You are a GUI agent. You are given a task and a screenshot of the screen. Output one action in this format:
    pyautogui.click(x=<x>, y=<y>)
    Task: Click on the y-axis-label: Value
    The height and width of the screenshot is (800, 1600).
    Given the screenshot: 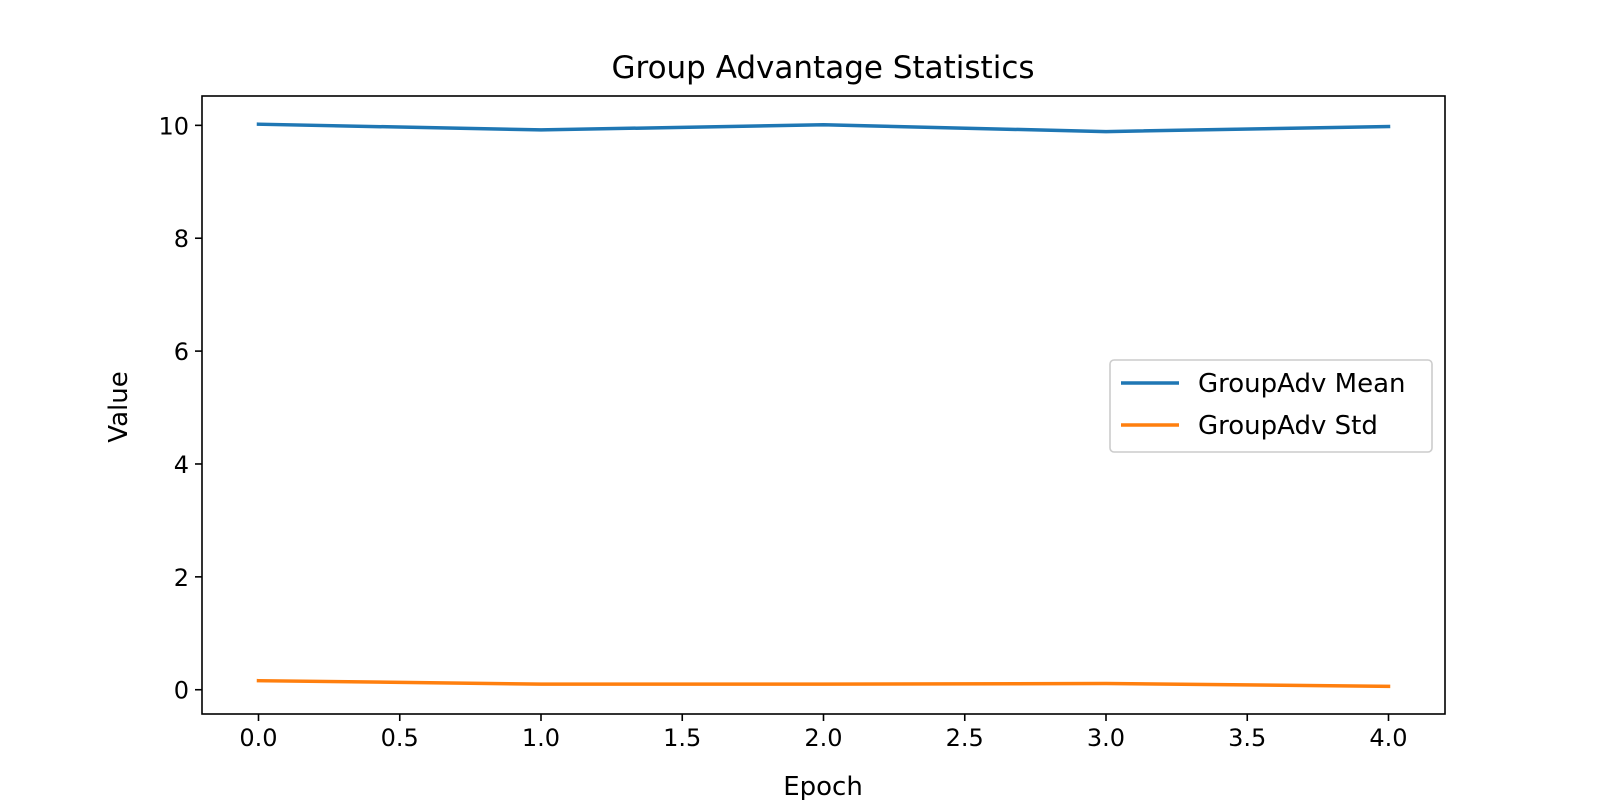 What is the action you would take?
    pyautogui.click(x=119, y=406)
    